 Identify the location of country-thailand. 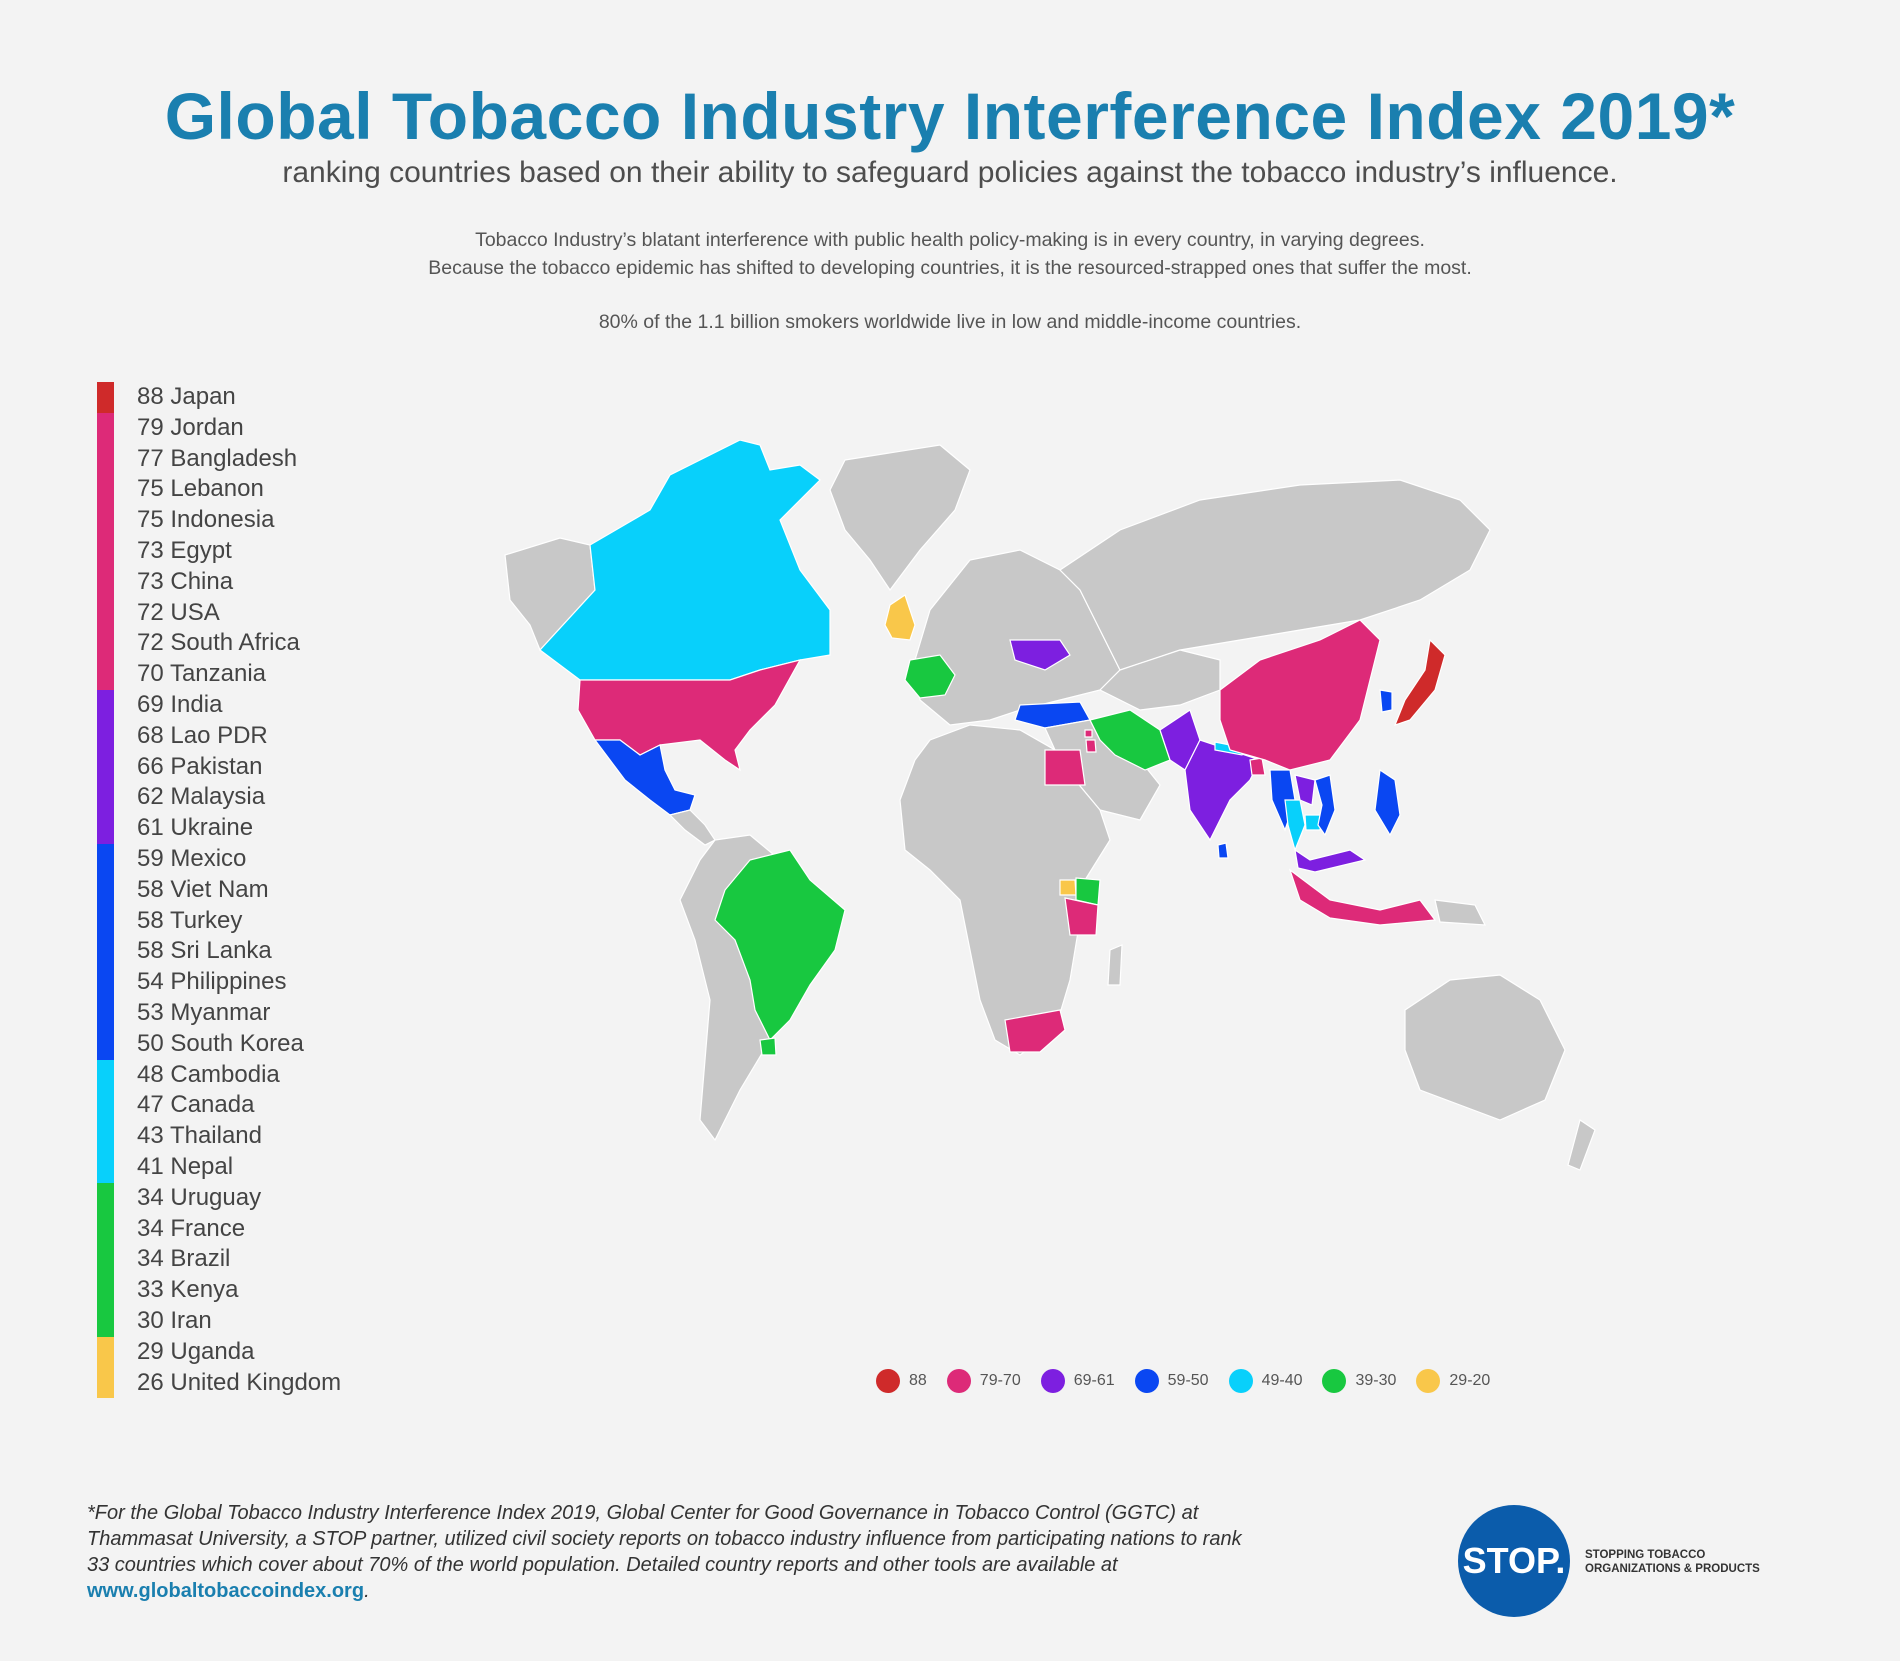
(1295, 825).